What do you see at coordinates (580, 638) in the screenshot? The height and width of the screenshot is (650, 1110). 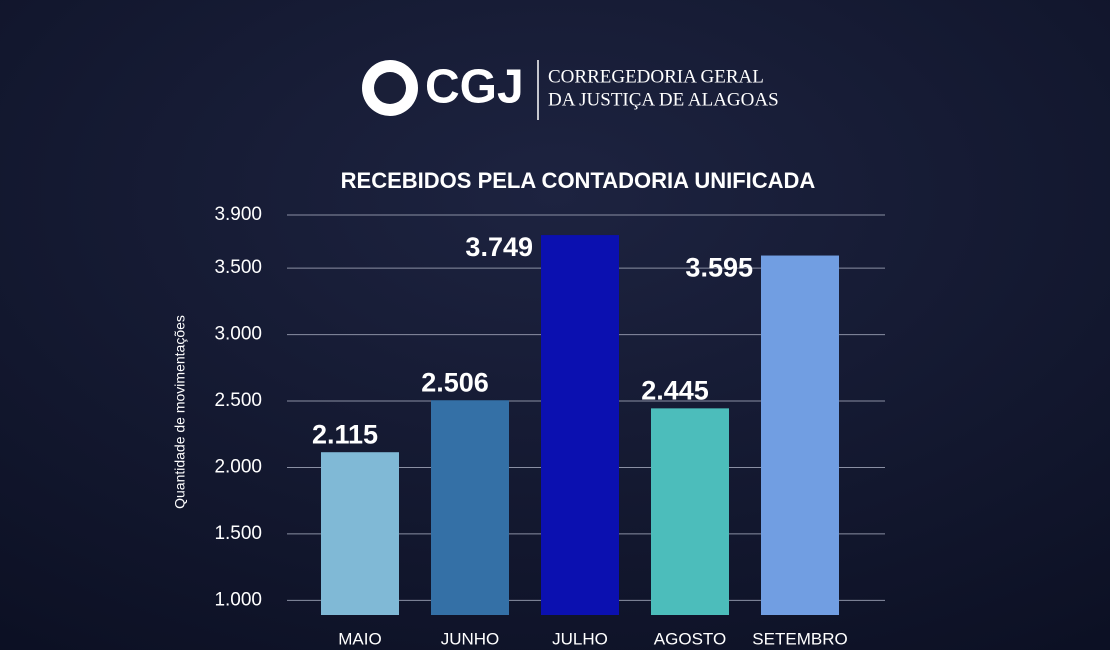 I see `x-tick-label: JULHO` at bounding box center [580, 638].